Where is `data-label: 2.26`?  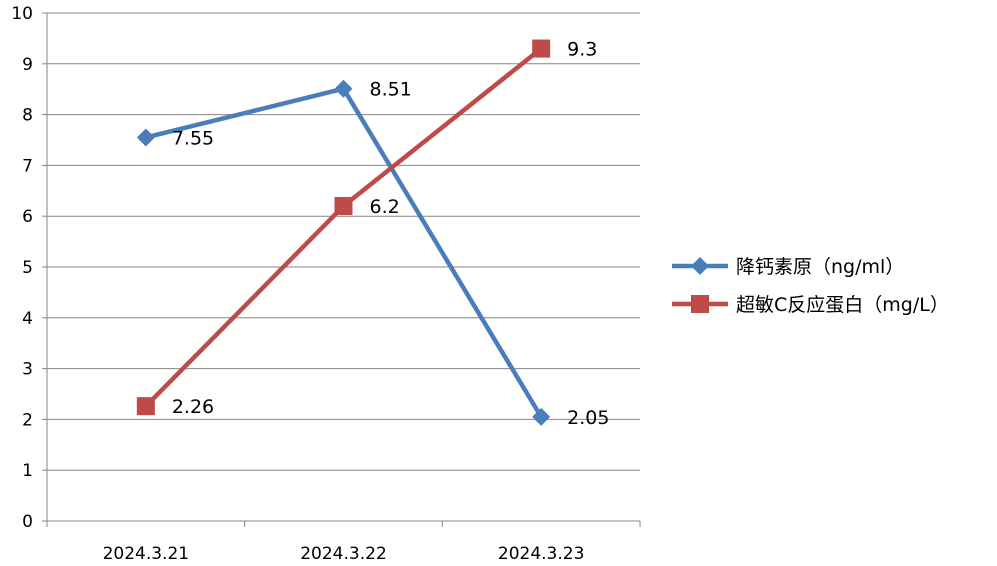
data-label: 2.26 is located at coordinates (193, 407).